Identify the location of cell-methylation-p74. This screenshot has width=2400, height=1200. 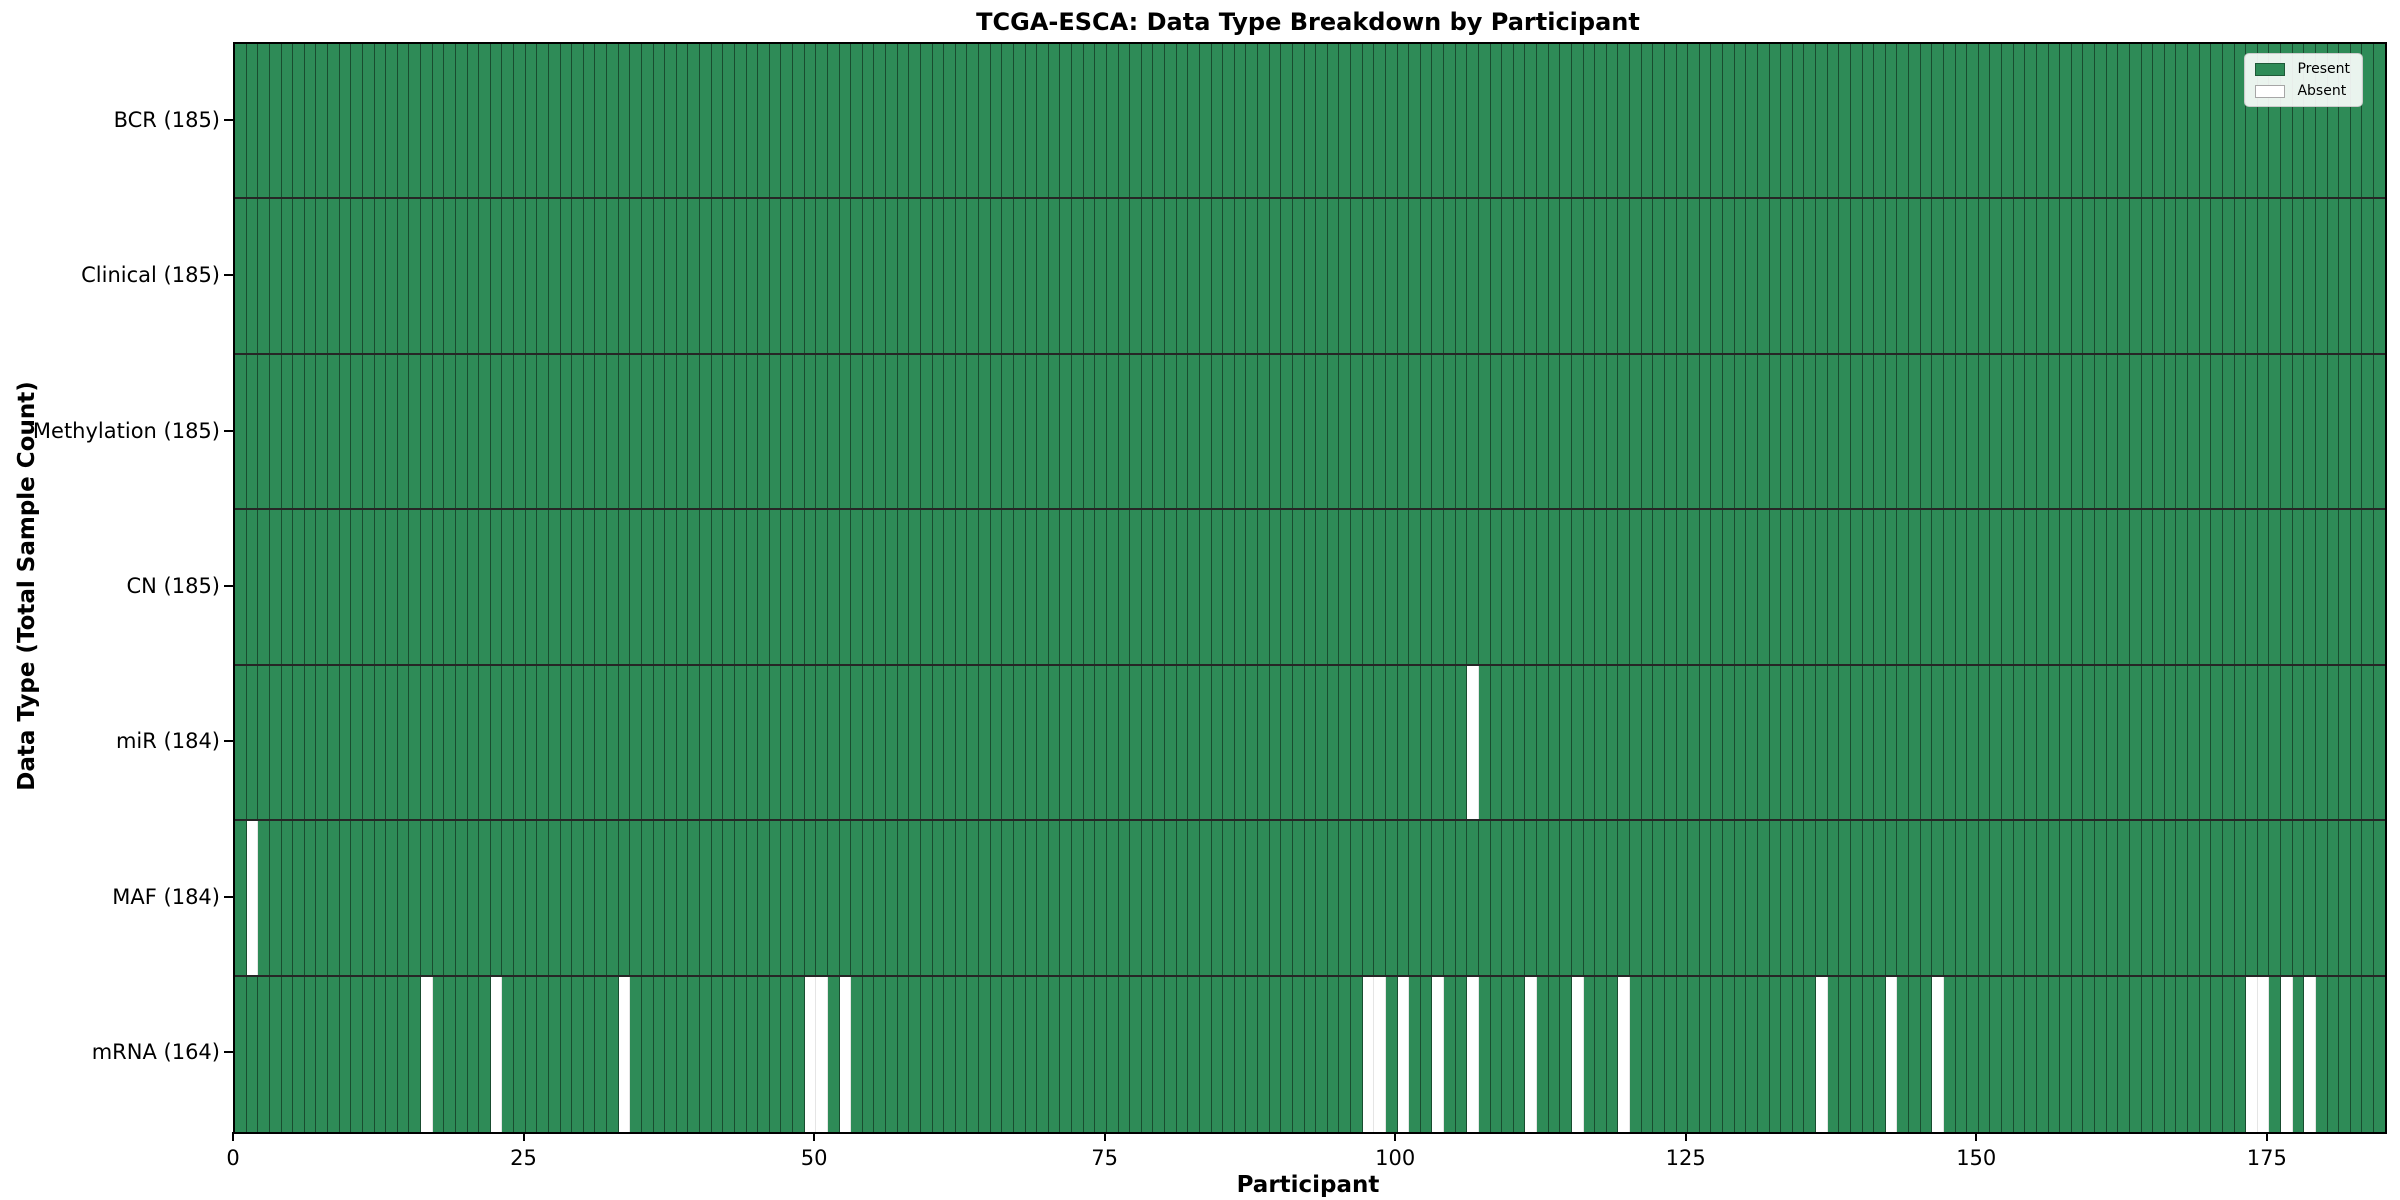
(1101, 431).